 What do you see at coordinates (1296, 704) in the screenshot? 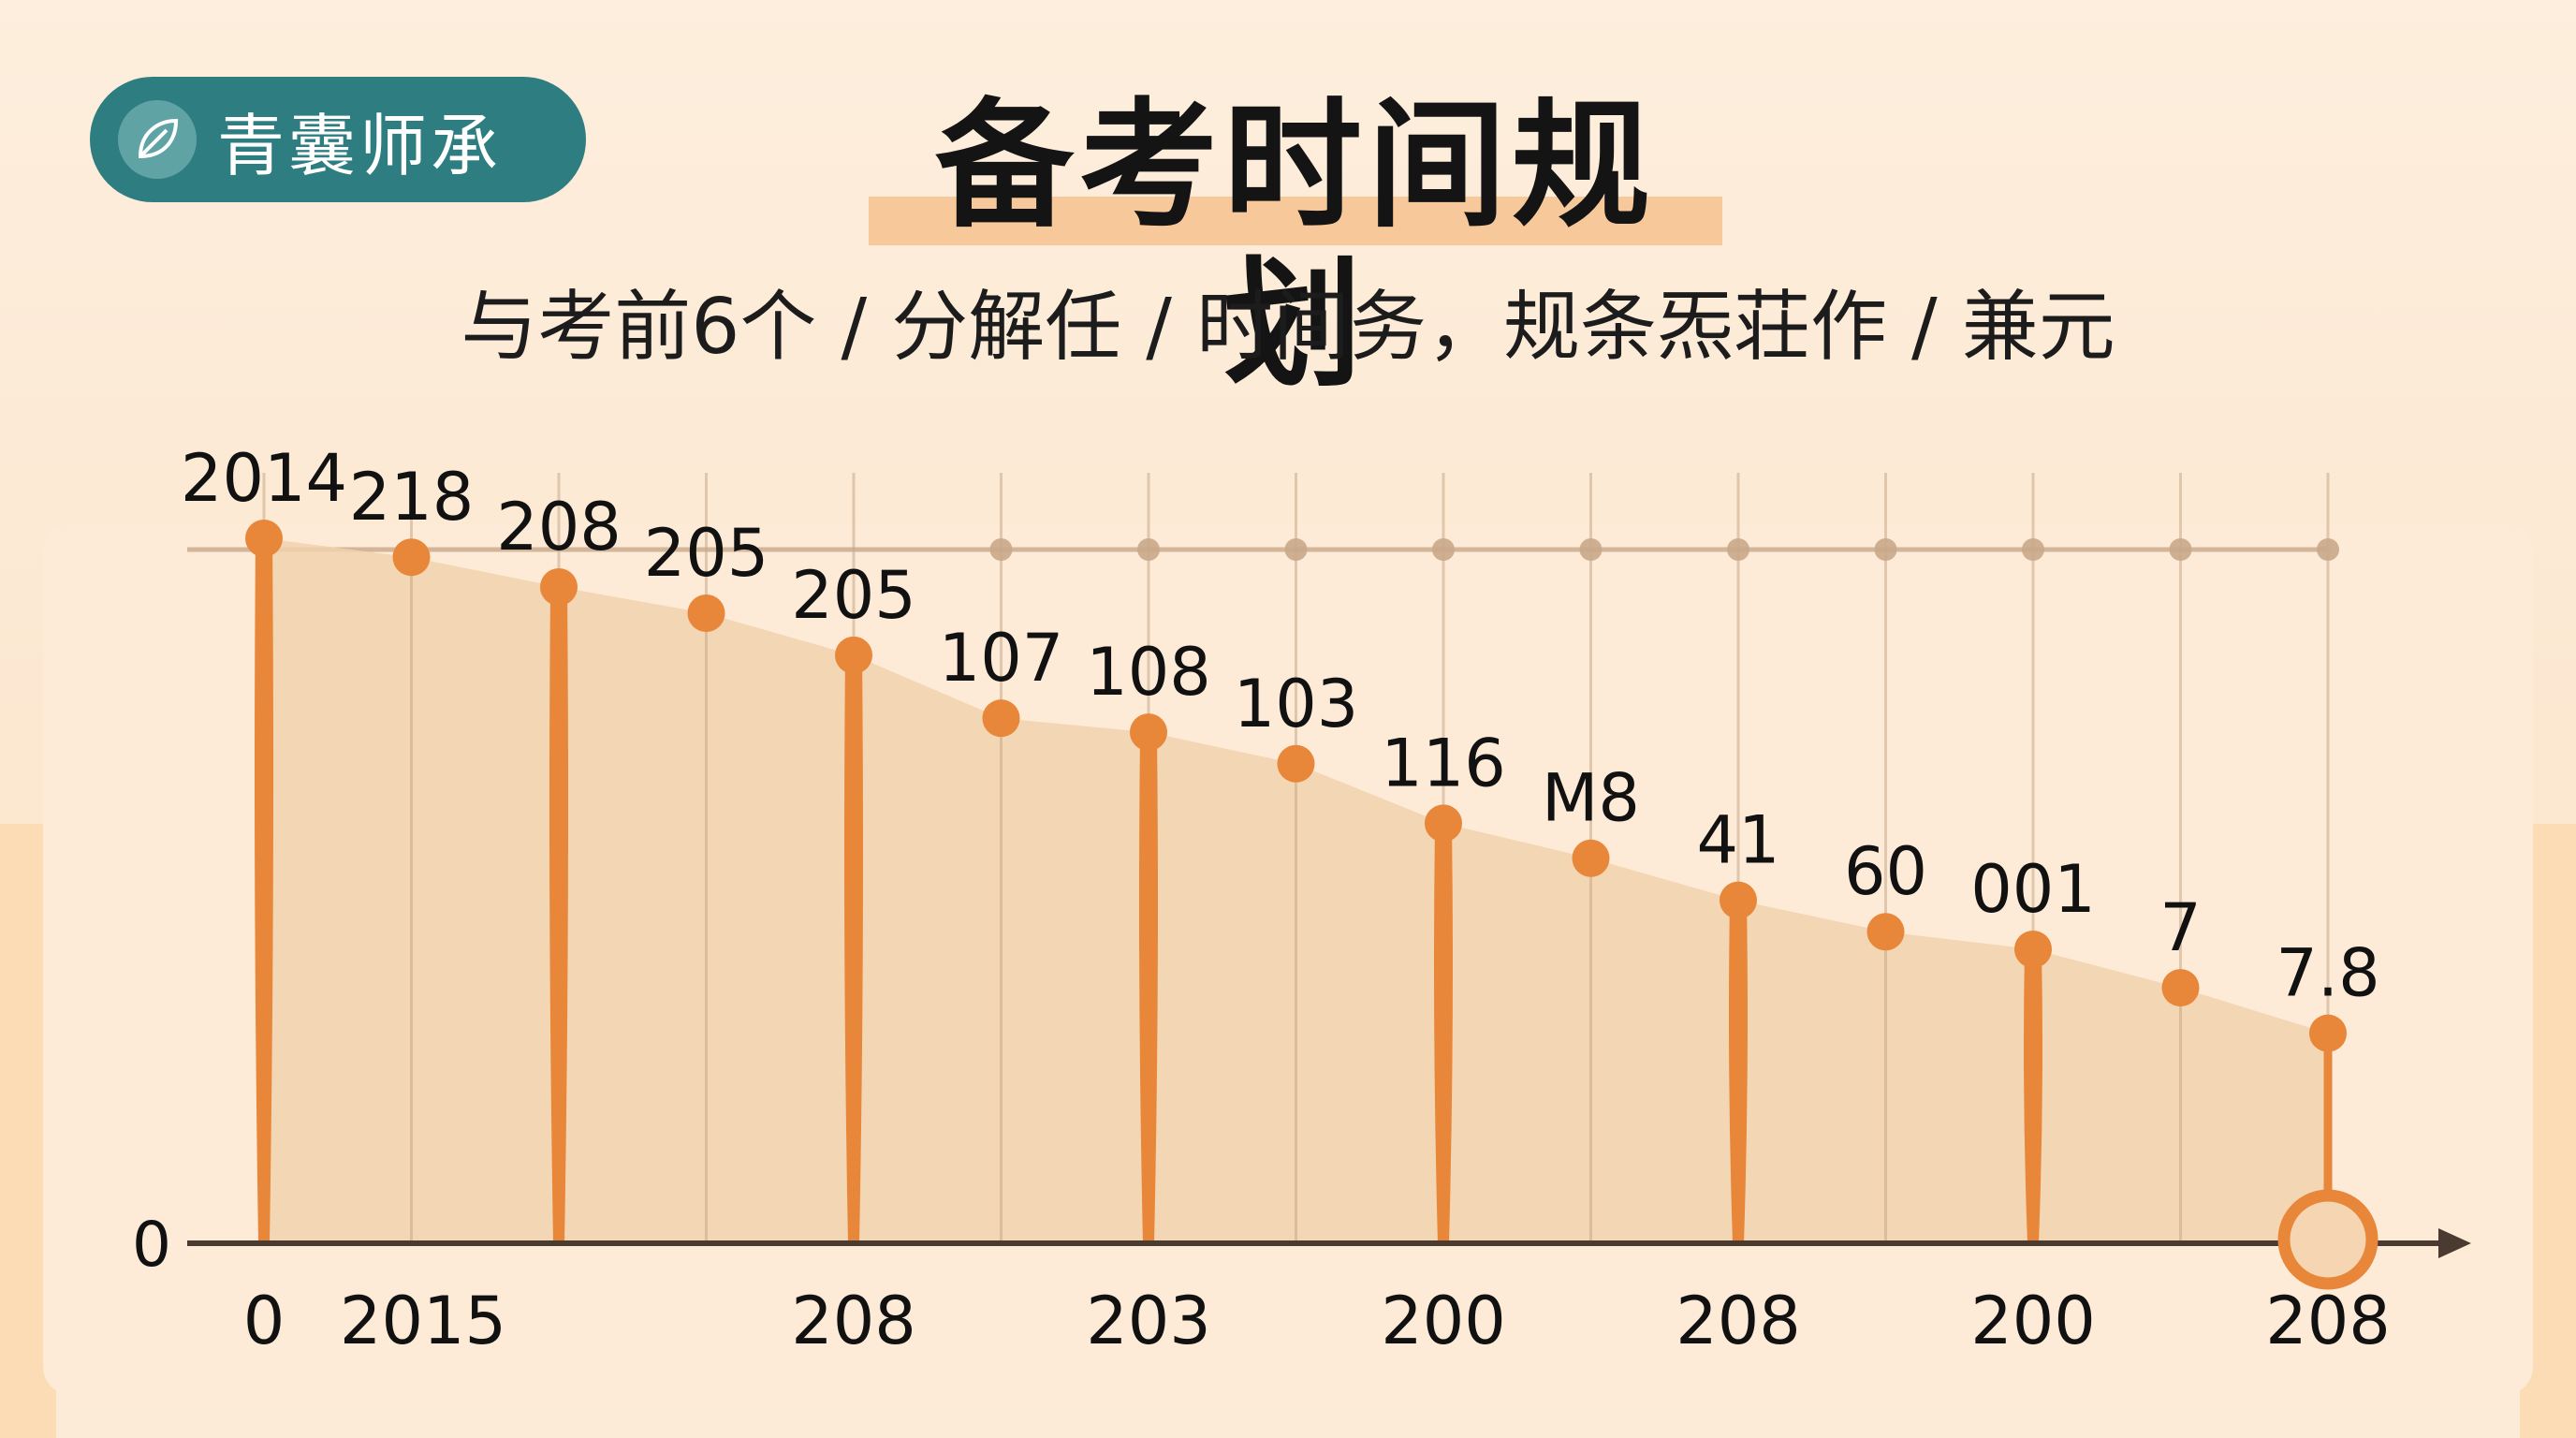
I see `data-label-7: 103` at bounding box center [1296, 704].